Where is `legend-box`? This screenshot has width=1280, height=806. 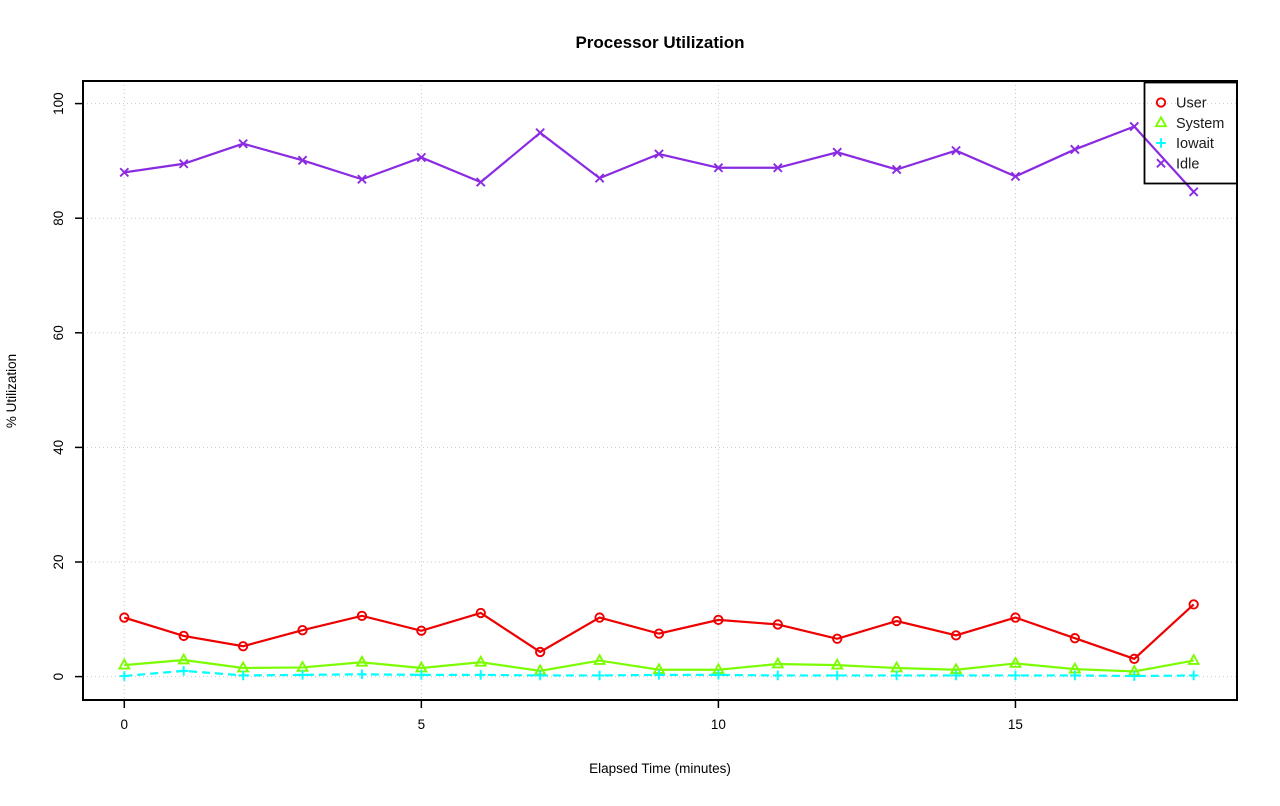
legend-box is located at coordinates (1190, 133).